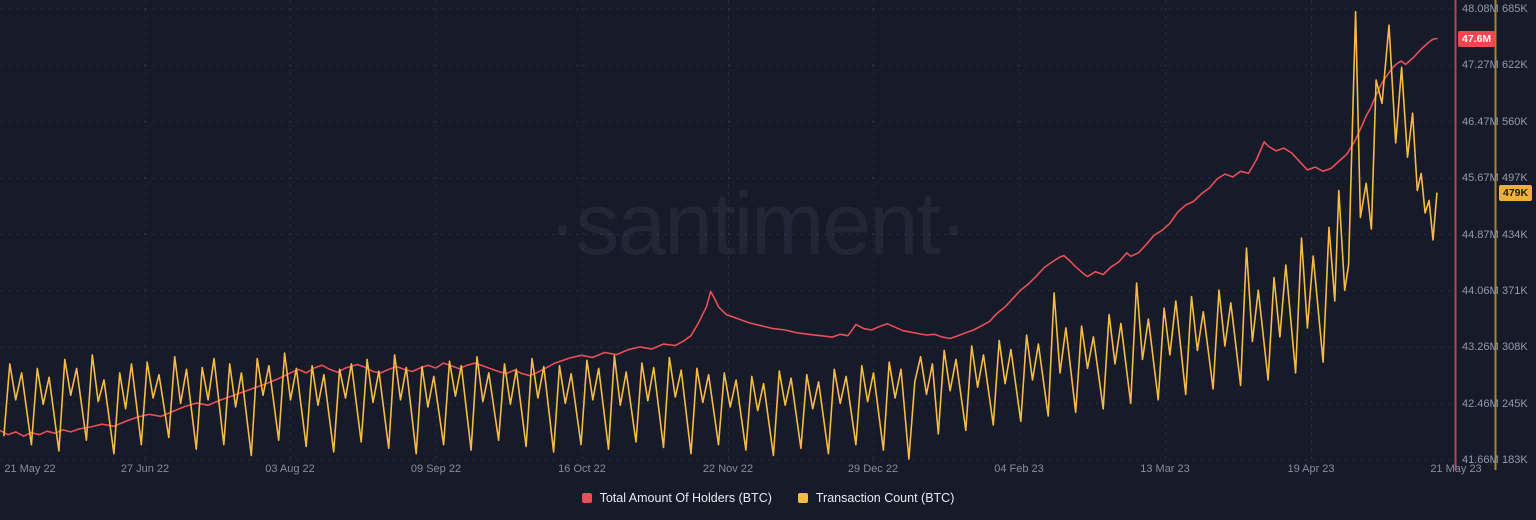  Describe the element at coordinates (1515, 290) in the screenshot. I see `transactions-axis-tick-label: 371K` at that location.